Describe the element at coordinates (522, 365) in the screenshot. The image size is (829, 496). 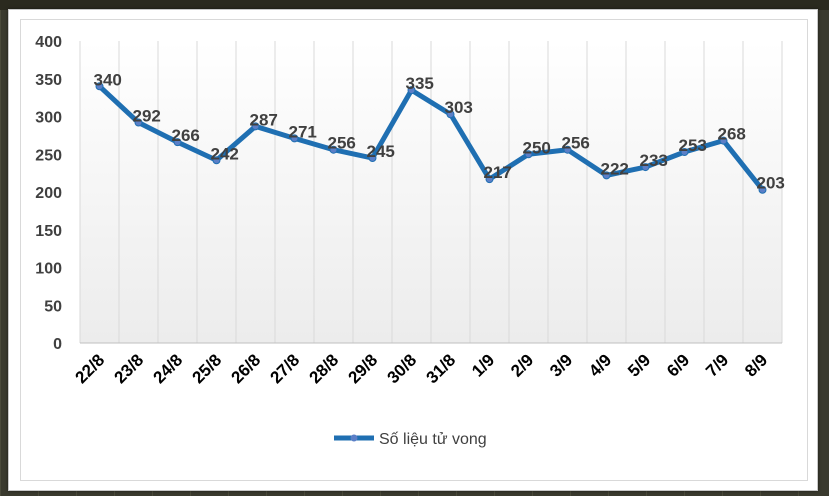
I see `x-tick-label: 2/9` at that location.